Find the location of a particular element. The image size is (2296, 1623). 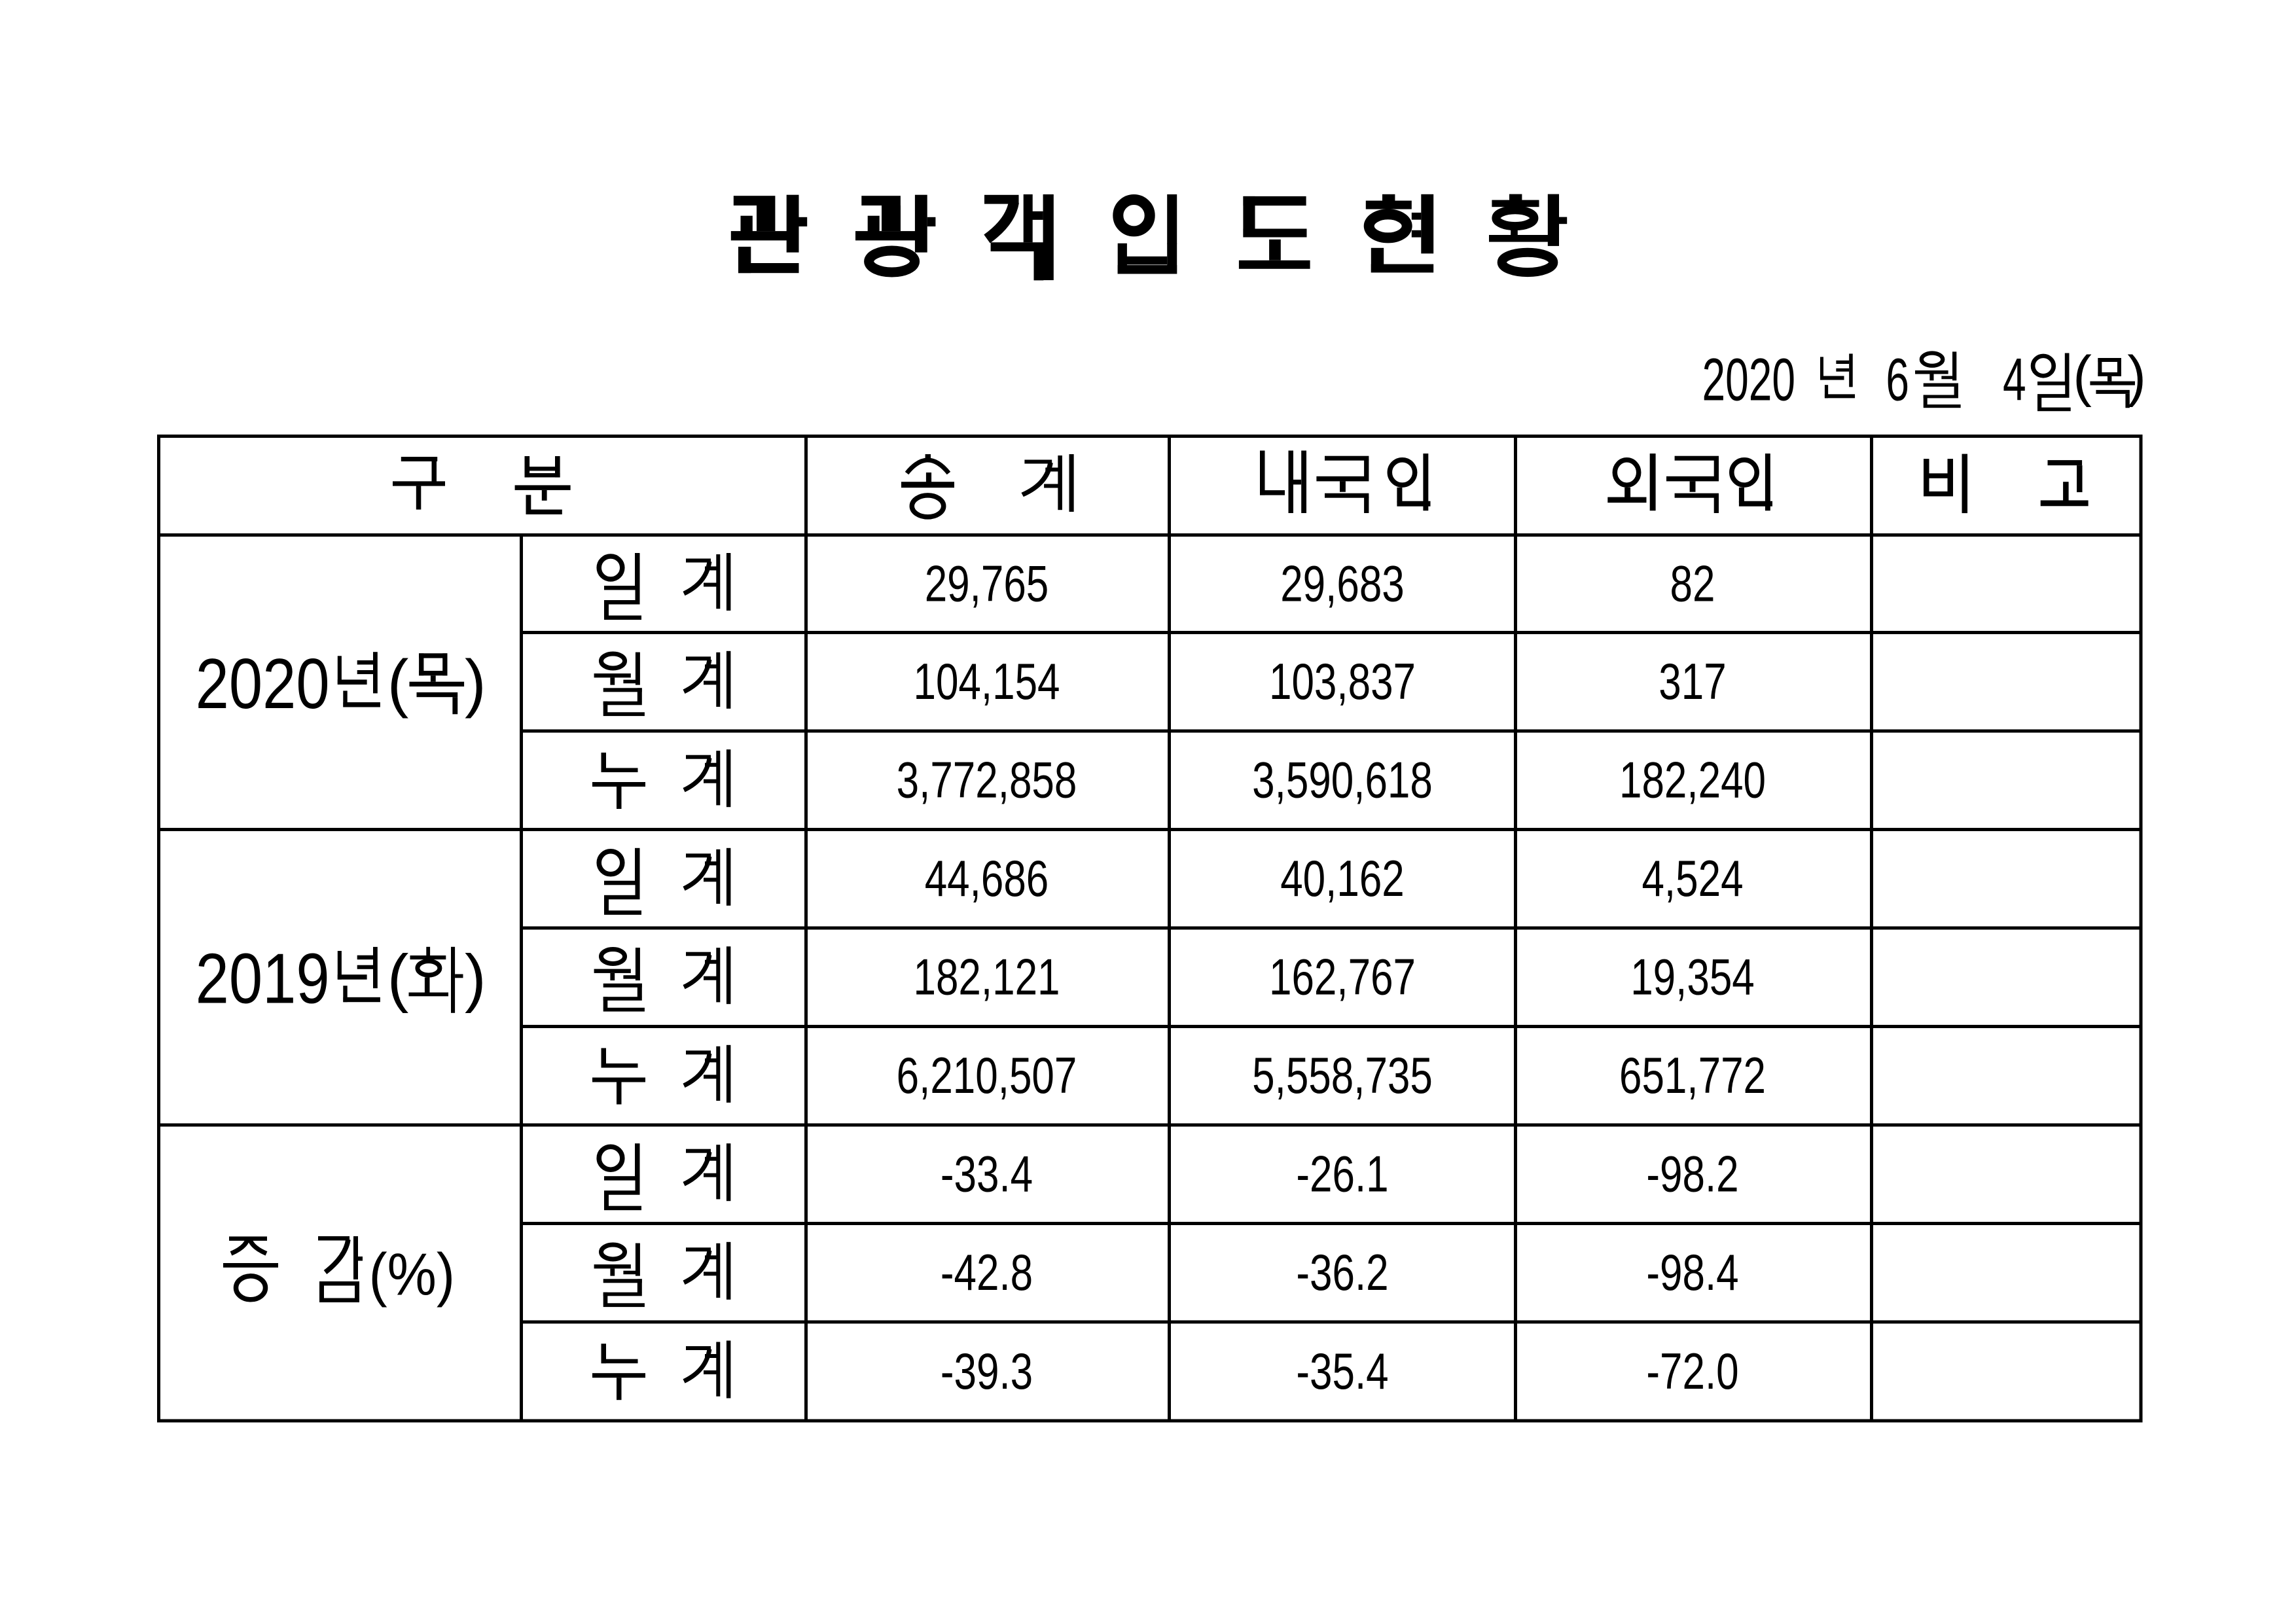

svg-text: 44,686 is located at coordinates (987, 877).